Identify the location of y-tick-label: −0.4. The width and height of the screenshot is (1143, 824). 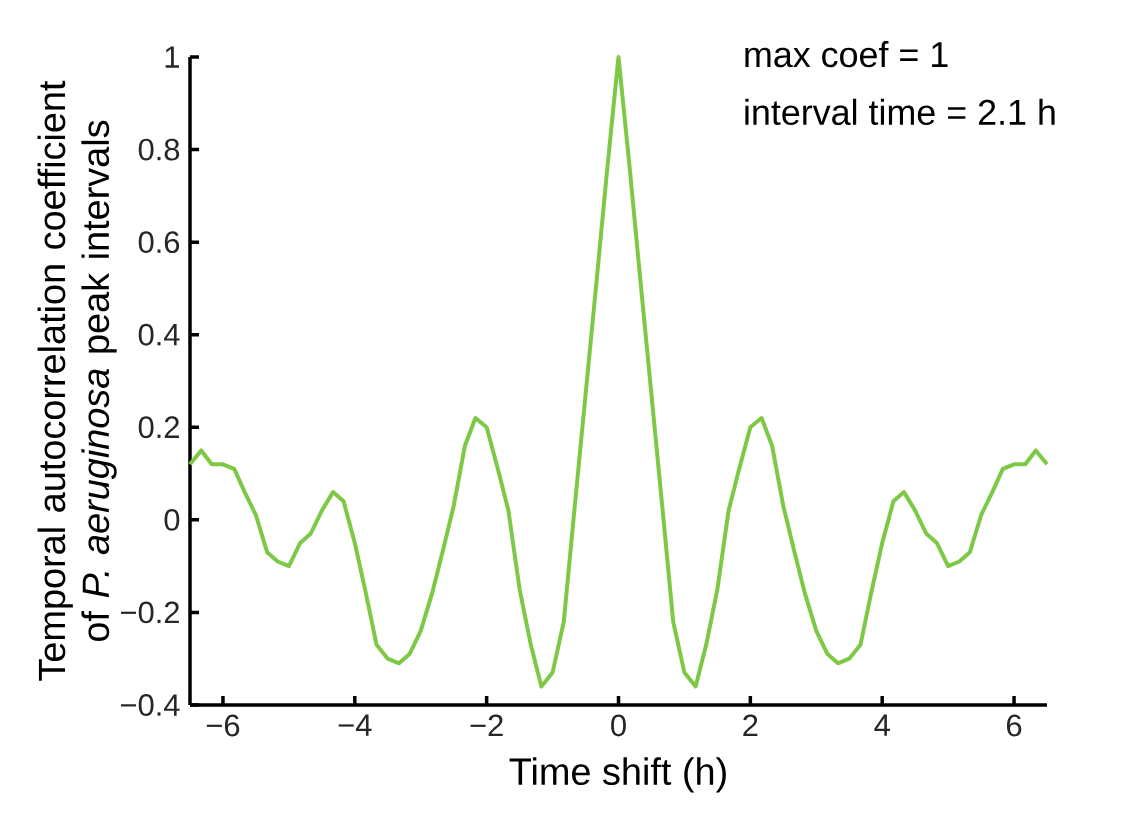
(150, 705).